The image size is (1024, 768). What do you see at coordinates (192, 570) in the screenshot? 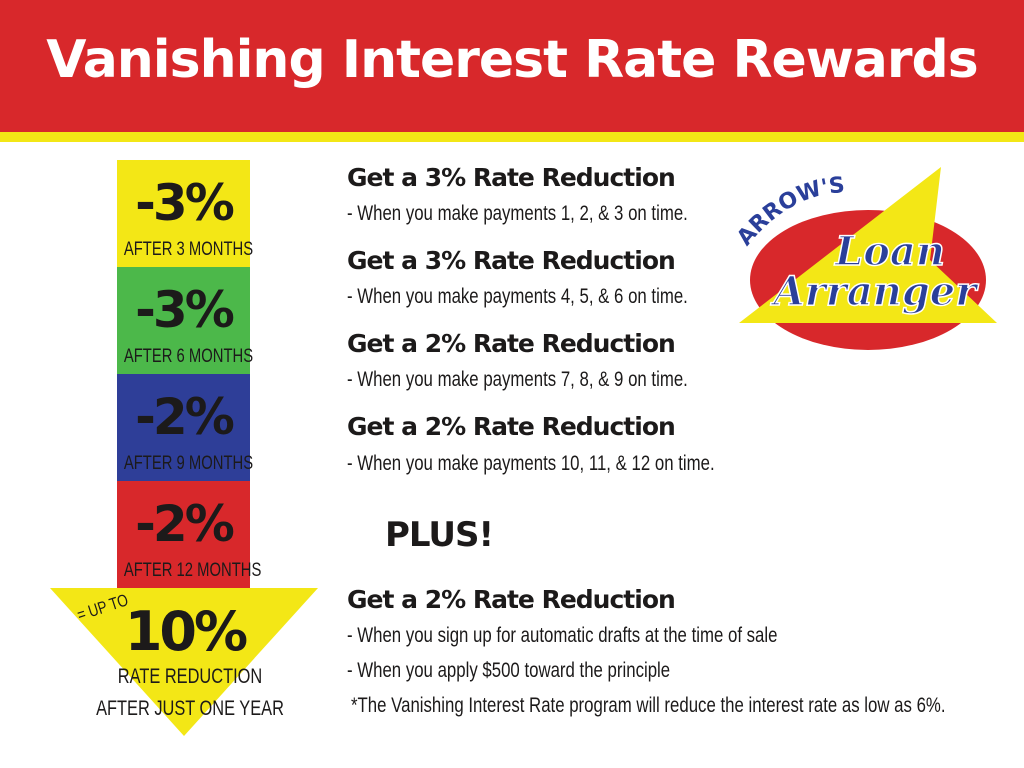
I see `step-label: AFTER 12 MONTHS` at bounding box center [192, 570].